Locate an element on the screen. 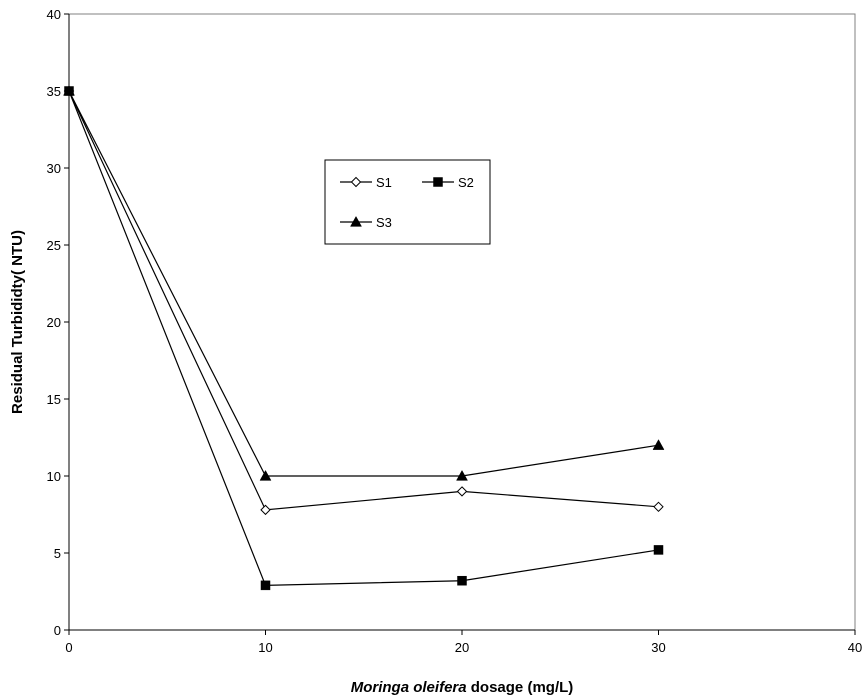  legend-label: S3 is located at coordinates (384, 222).